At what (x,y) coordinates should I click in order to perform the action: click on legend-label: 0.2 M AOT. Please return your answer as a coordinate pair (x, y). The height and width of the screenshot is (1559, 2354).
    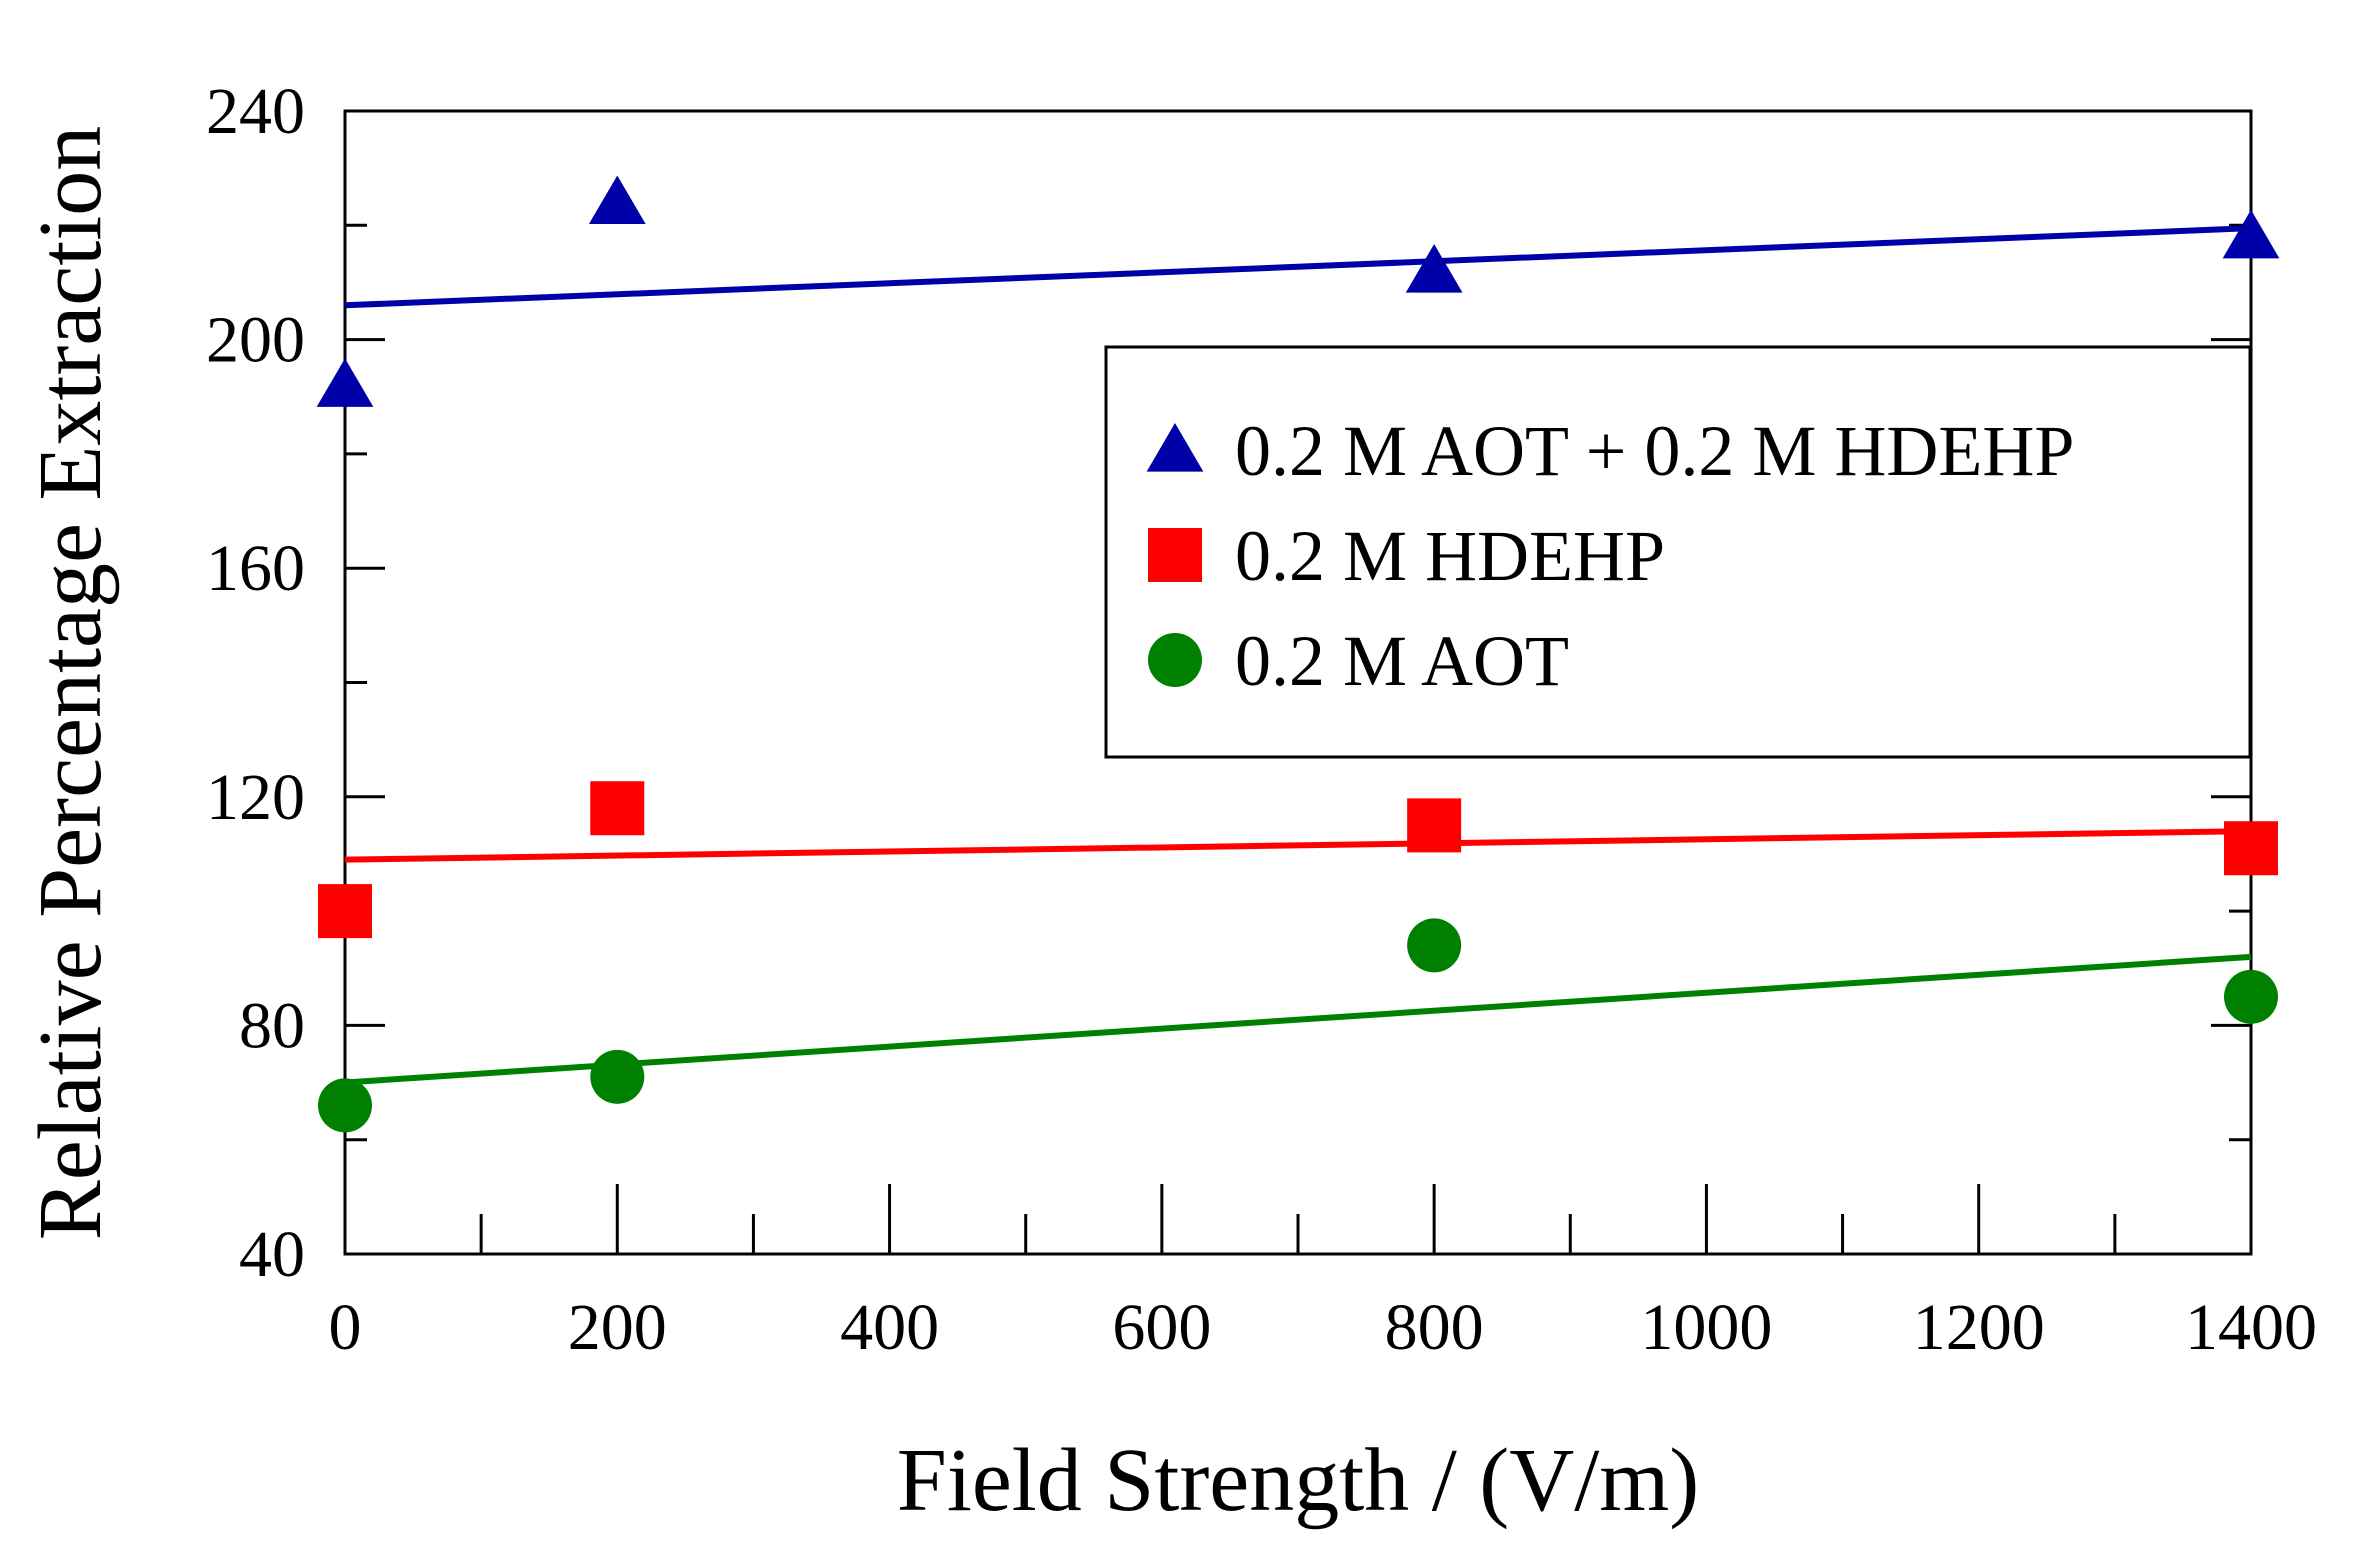
    Looking at the image, I should click on (1402, 661).